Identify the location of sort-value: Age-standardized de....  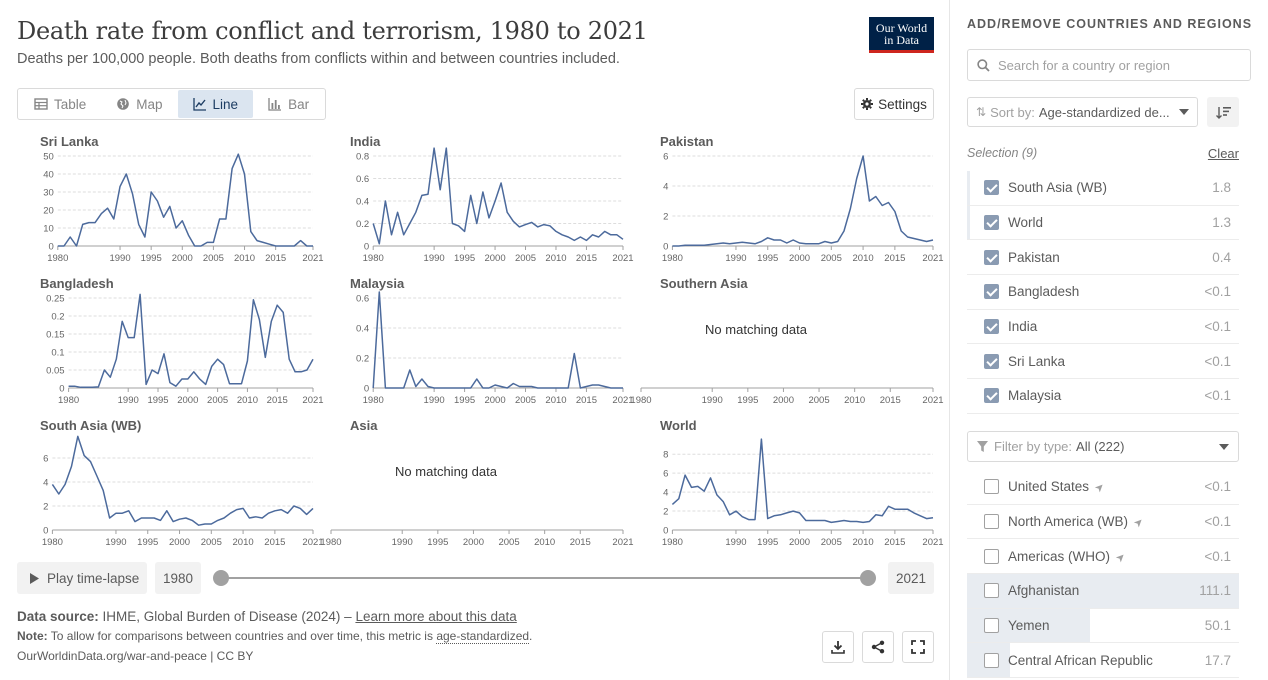
(1104, 112).